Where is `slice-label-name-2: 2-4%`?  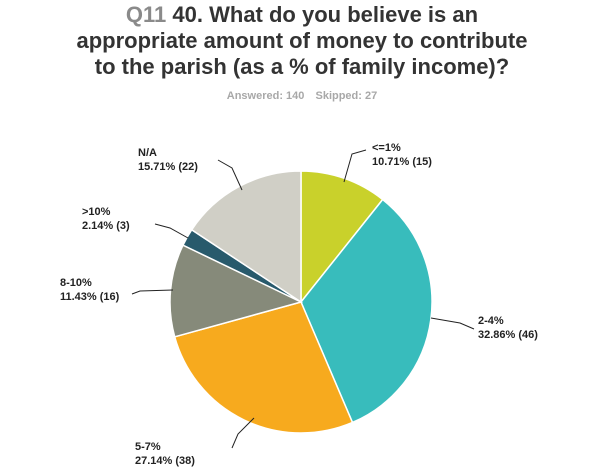
slice-label-name-2: 2-4% is located at coordinates (491, 321).